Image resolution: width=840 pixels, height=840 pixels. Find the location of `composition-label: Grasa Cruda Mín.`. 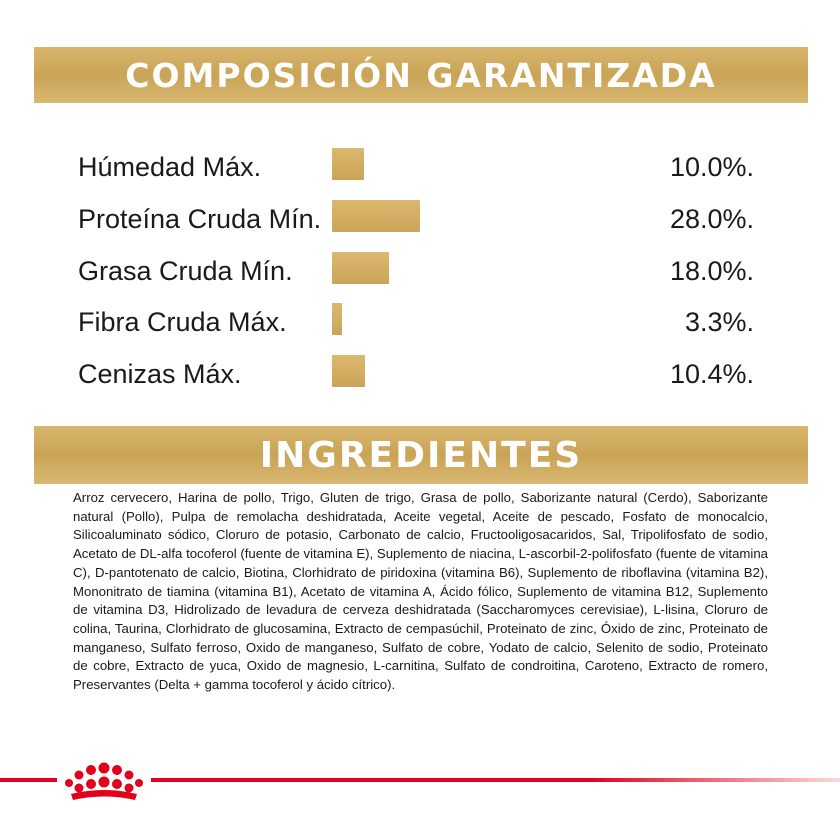

composition-label: Grasa Cruda Mín. is located at coordinates (185, 271).